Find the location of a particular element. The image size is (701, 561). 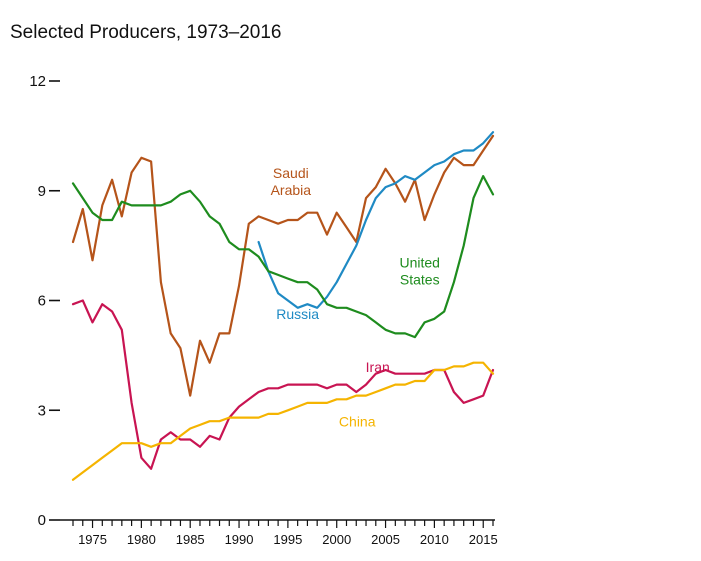

series-line-china is located at coordinates (283, 421).